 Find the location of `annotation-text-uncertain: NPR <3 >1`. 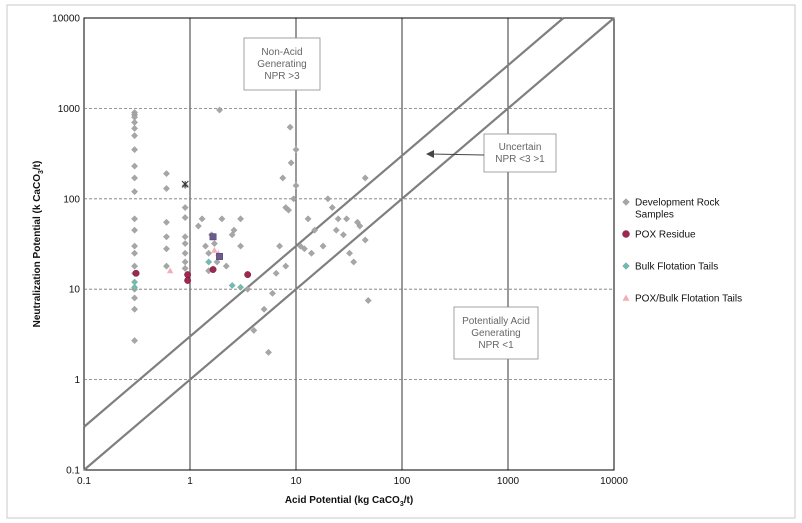

annotation-text-uncertain: NPR <3 >1 is located at coordinates (520, 159).